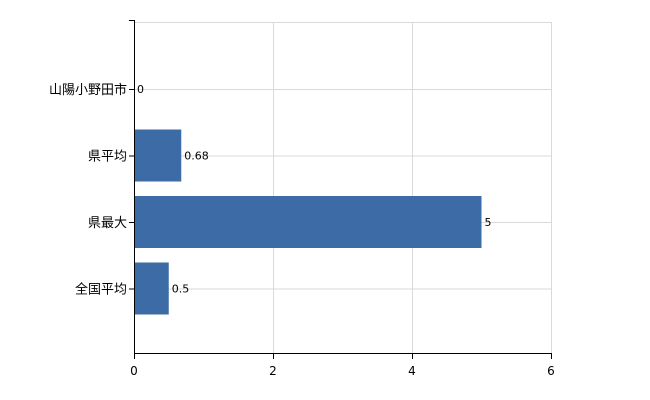 The width and height of the screenshot is (650, 400). Describe the element at coordinates (273, 371) in the screenshot. I see `x-tick-label: 2` at that location.